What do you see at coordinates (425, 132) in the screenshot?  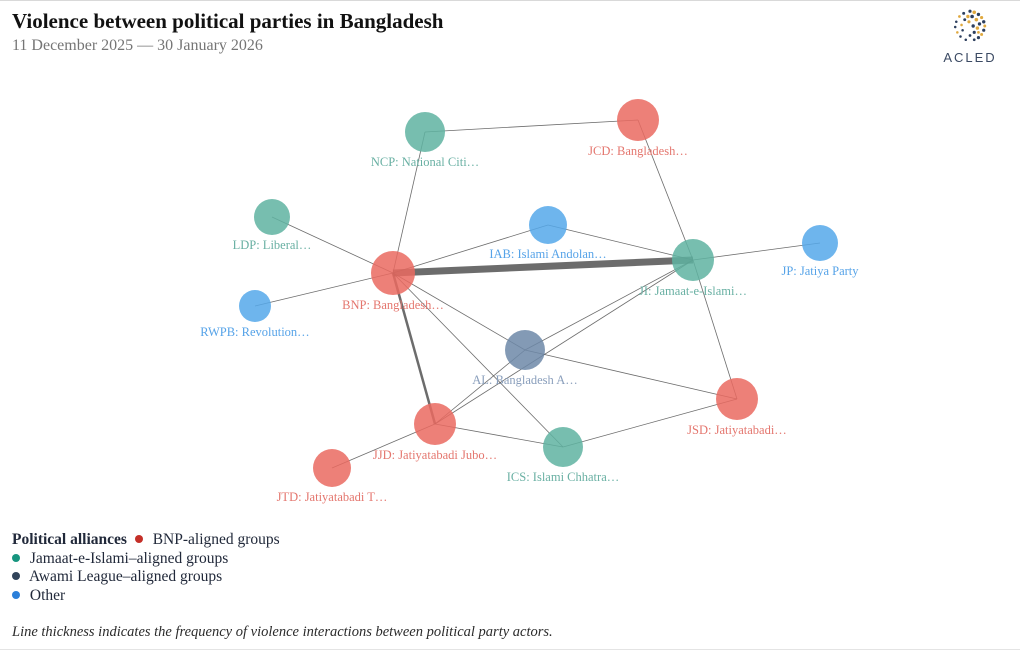 I see `network-node-NCP` at bounding box center [425, 132].